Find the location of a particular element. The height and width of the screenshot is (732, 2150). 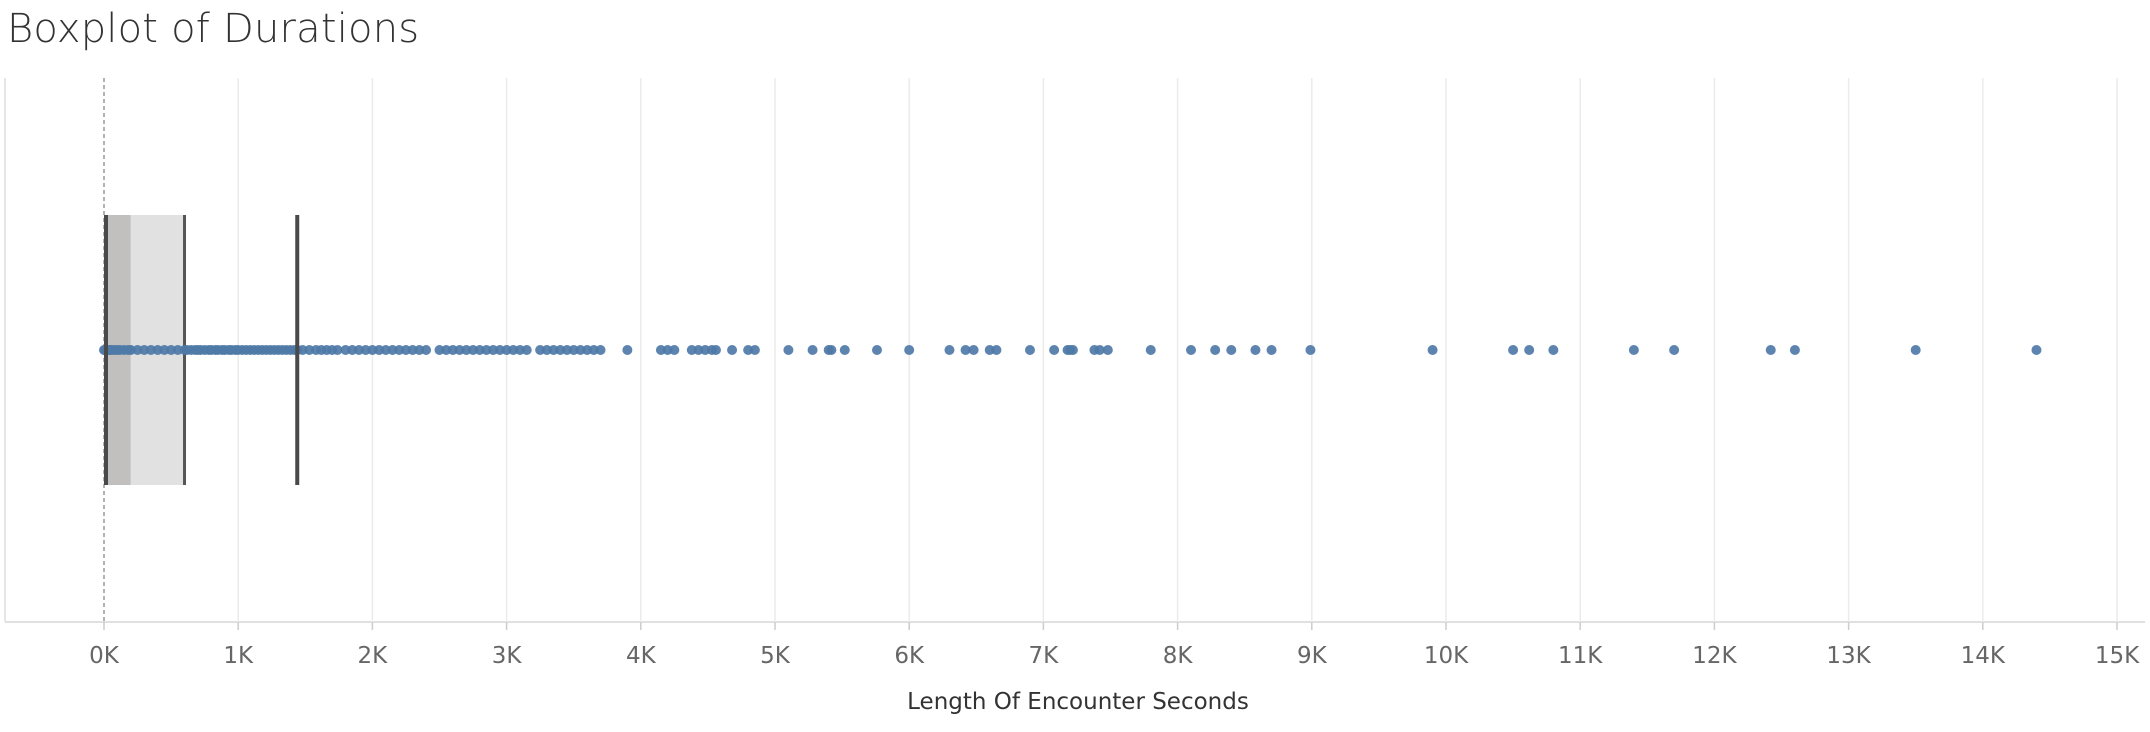

tick-label: 1K is located at coordinates (238, 656).